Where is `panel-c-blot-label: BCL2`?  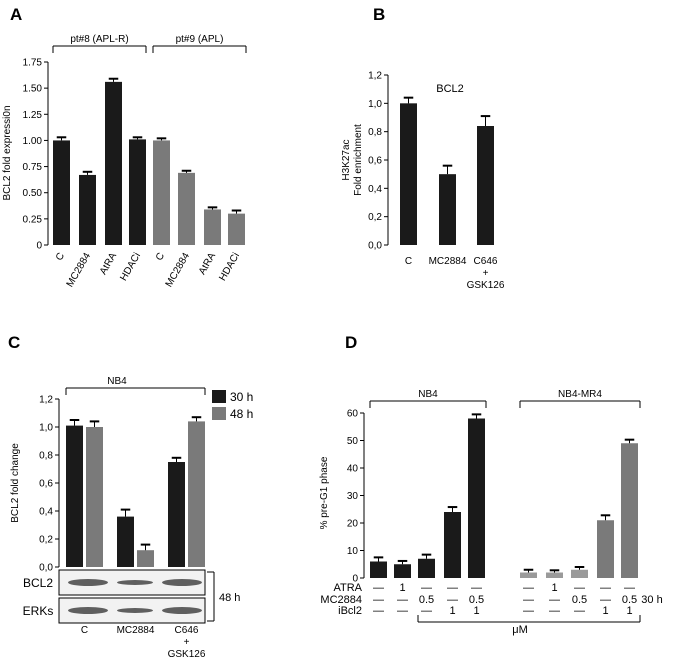
panel-c-blot-label: BCL2 is located at coordinates (38, 583).